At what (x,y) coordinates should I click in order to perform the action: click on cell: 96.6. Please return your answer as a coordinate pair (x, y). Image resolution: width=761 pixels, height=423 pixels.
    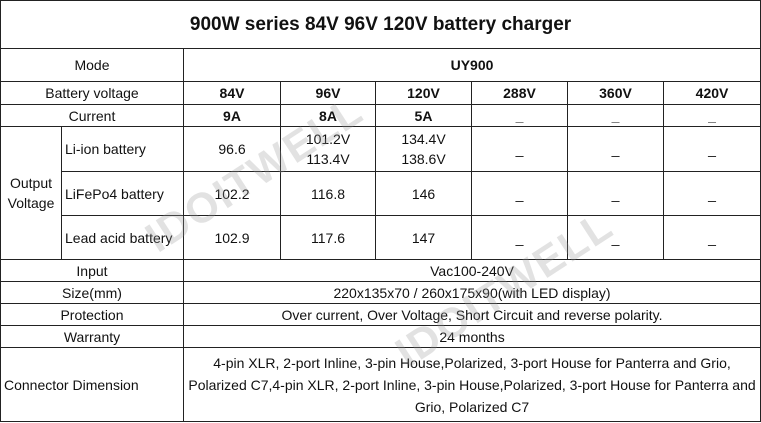
    Looking at the image, I should click on (232, 149).